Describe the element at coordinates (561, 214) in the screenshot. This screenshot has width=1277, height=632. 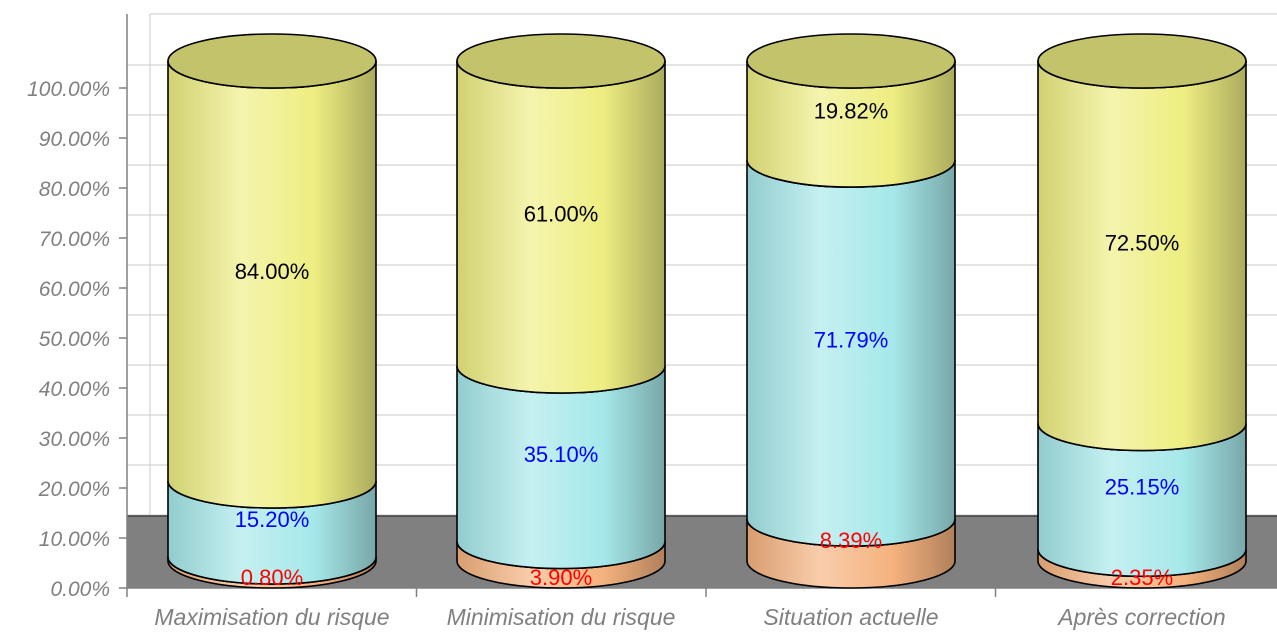
I see `data-label: 61.00%` at that location.